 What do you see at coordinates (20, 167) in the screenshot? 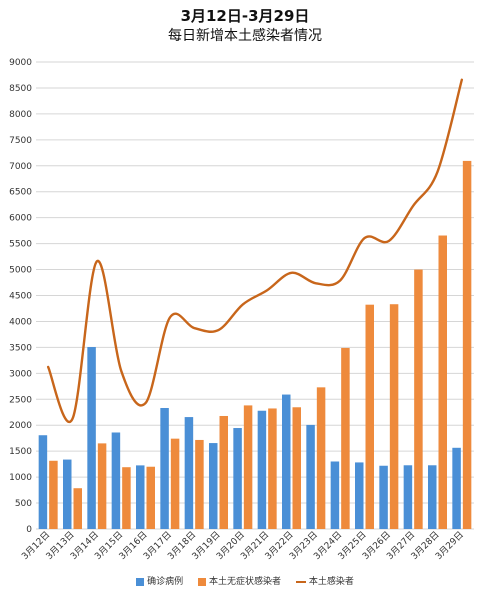
I see `y-tick-label: 7000` at bounding box center [20, 167].